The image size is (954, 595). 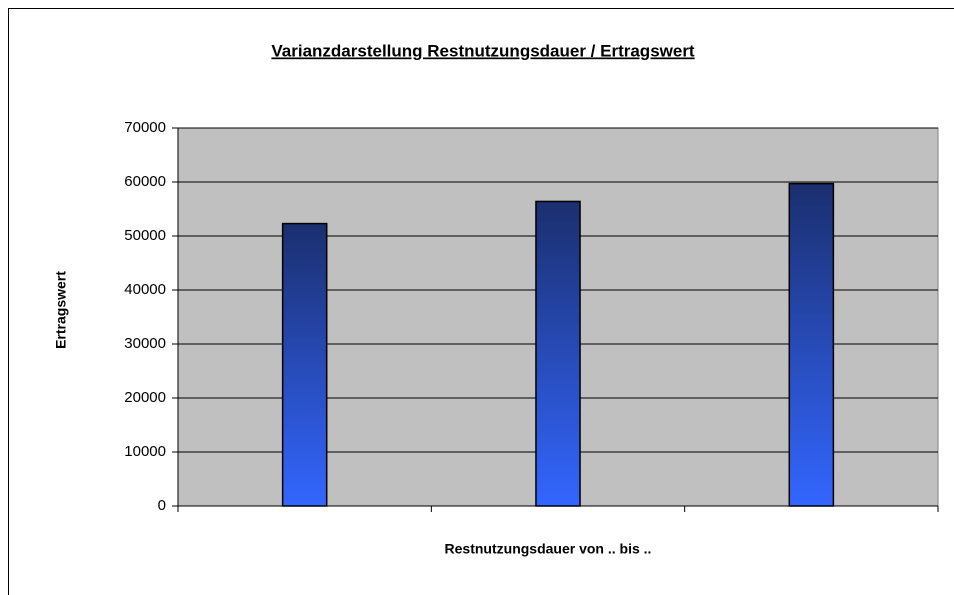 What do you see at coordinates (145, 181) in the screenshot?
I see `y-tick-label: 60000` at bounding box center [145, 181].